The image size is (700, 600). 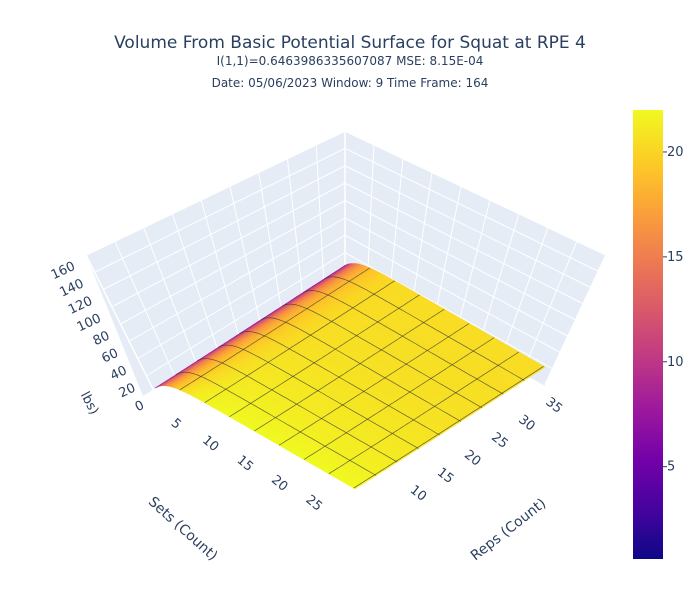 I want to click on z-tick-label: 20, so click(x=127, y=391).